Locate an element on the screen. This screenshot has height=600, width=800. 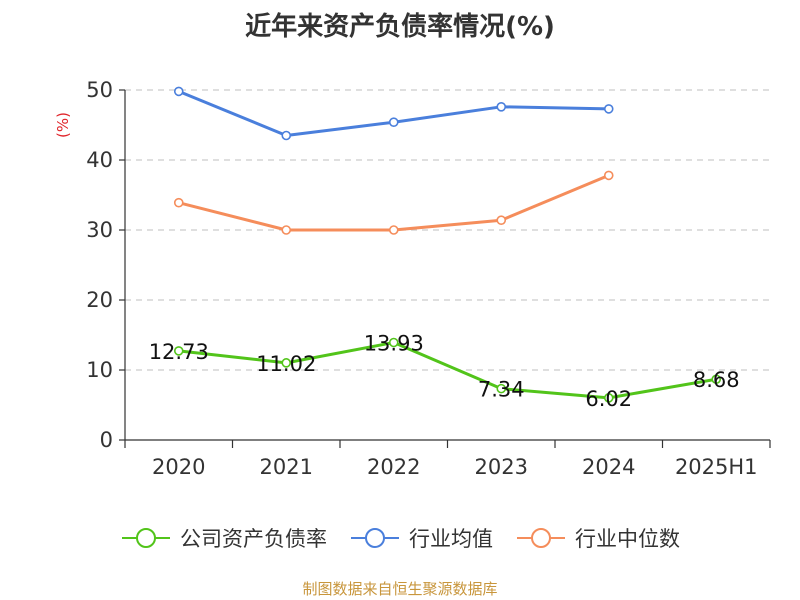
data-labels: 12.73 11.02 13.93 7.34 6.02 8.68 is located at coordinates (444, 370).